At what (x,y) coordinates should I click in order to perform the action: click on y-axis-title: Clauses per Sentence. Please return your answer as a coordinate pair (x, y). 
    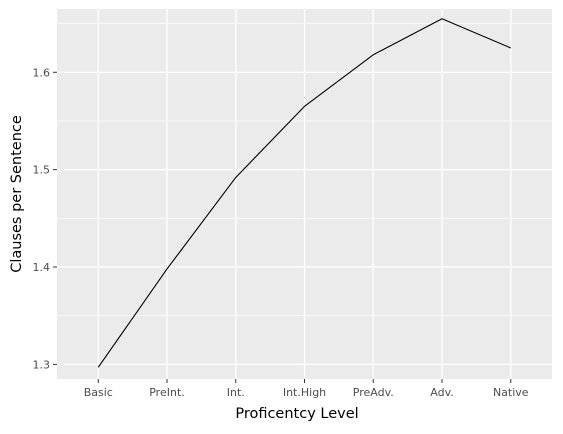
    Looking at the image, I should click on (17, 194).